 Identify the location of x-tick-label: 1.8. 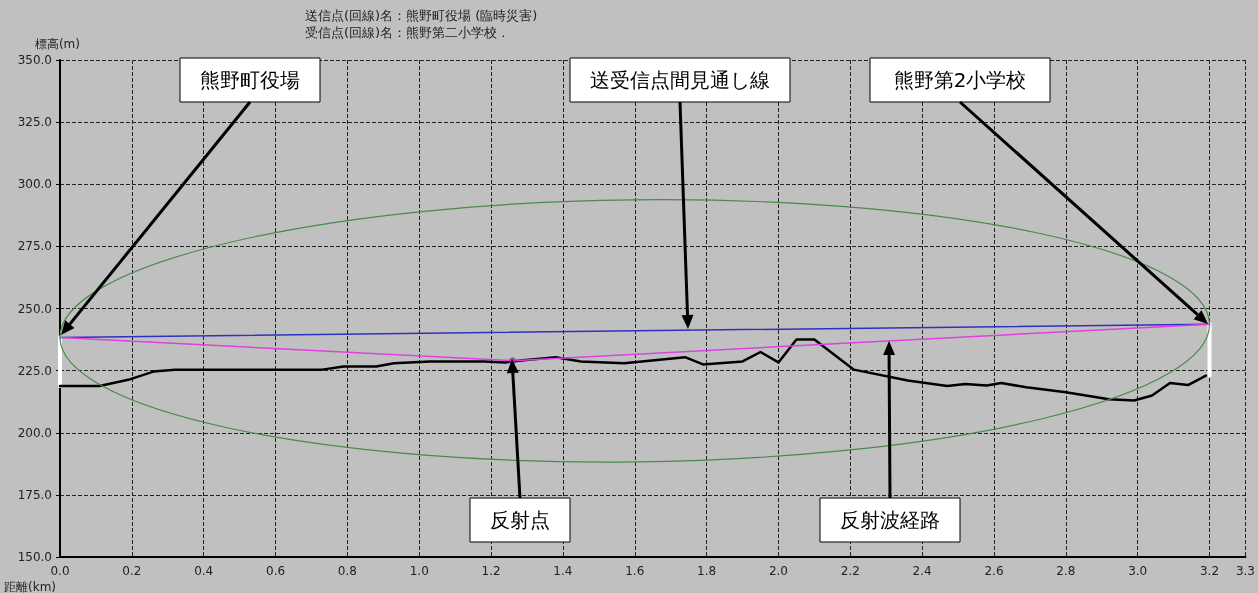
(707, 571).